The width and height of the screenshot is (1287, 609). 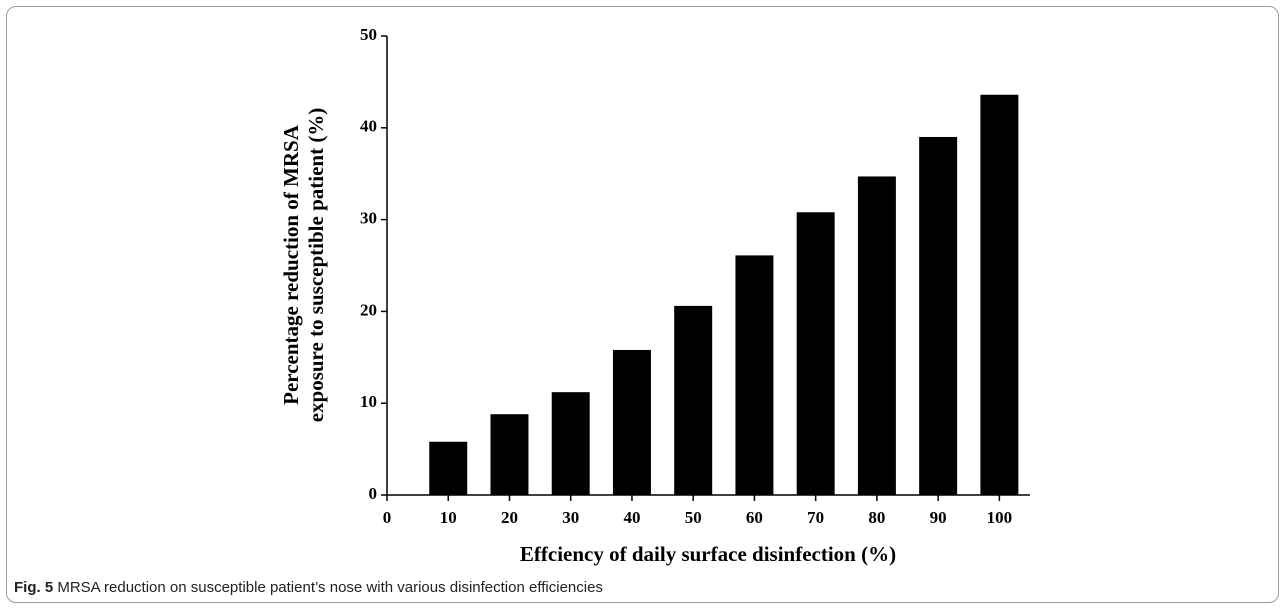 What do you see at coordinates (693, 517) in the screenshot?
I see `x-tick-label: 50` at bounding box center [693, 517].